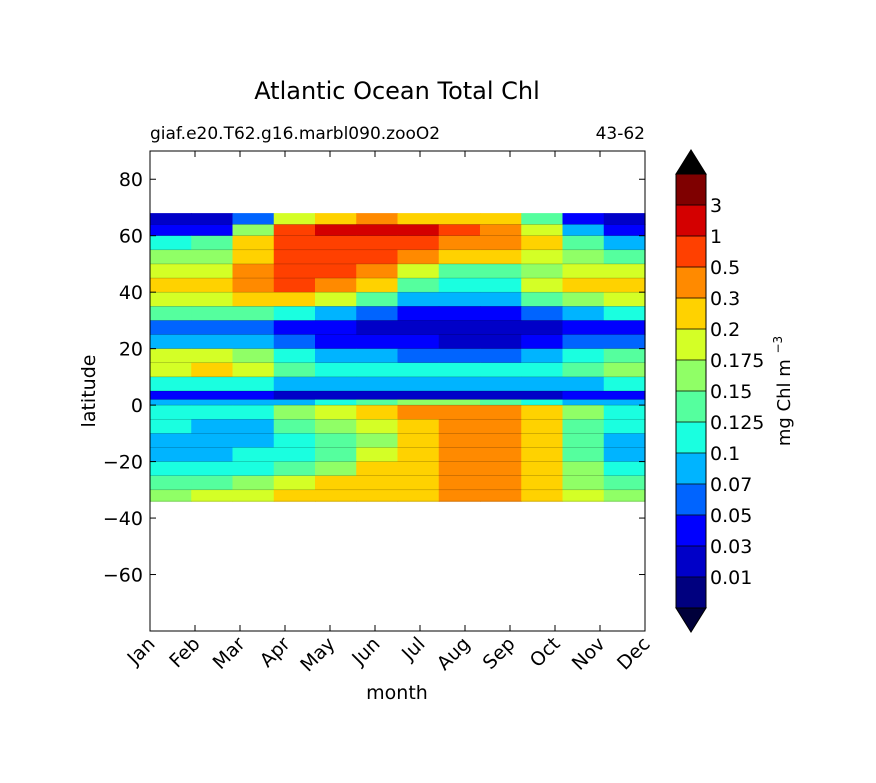 This screenshot has width=876, height=783. I want to click on x-tick-label: Jul, so click(413, 649).